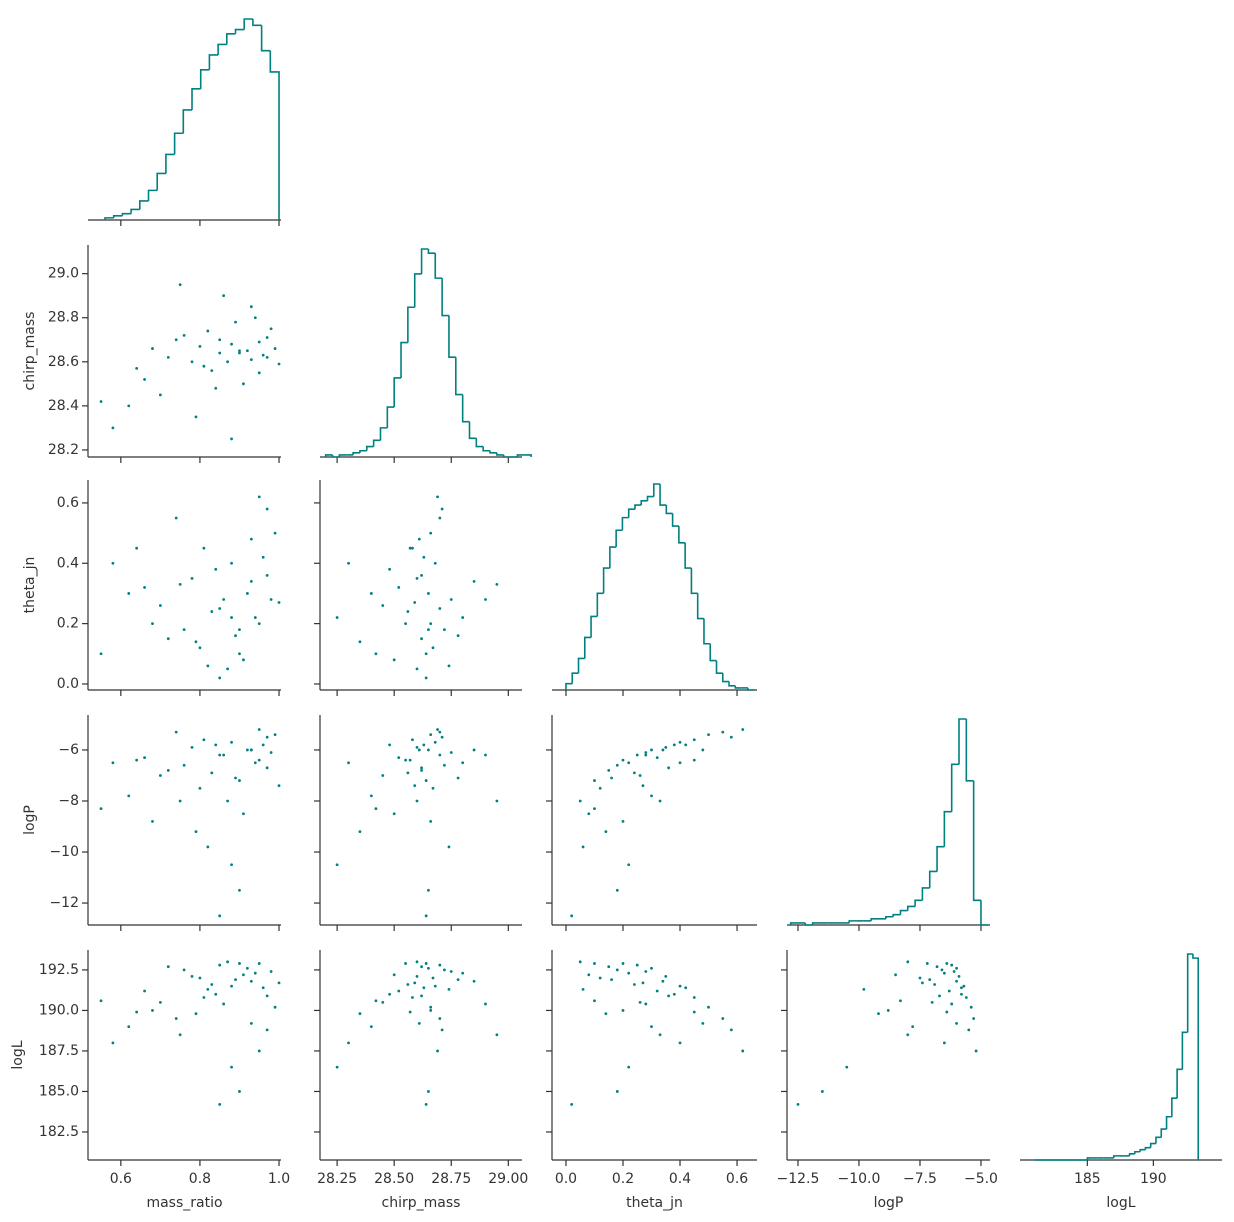 Image resolution: width=1234 pixels, height=1222 pixels. What do you see at coordinates (30, 351) in the screenshot?
I see `y-axis-label: chirp_mass` at bounding box center [30, 351].